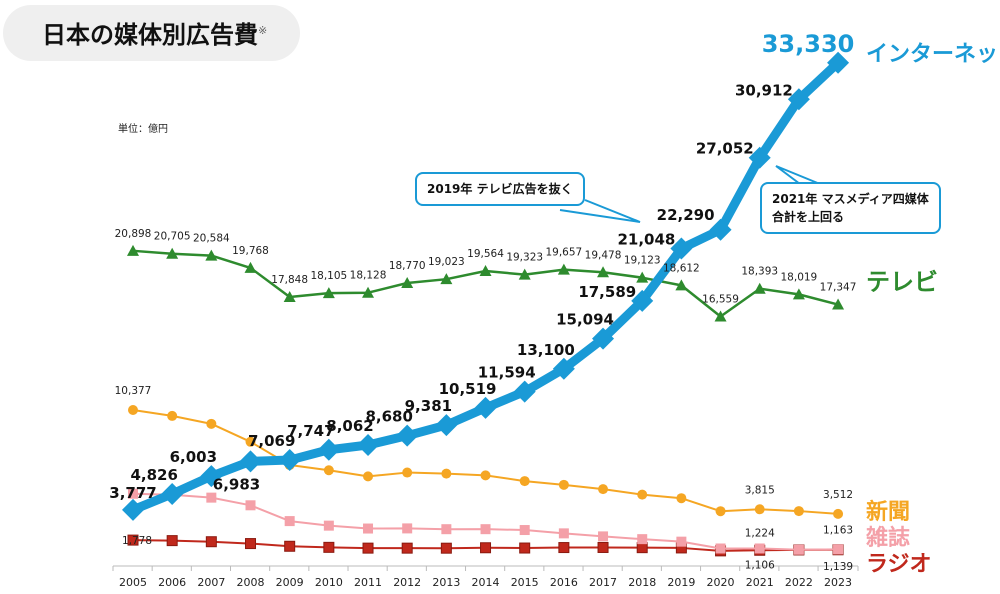  I want to click on data-label: 3,512, so click(838, 495).